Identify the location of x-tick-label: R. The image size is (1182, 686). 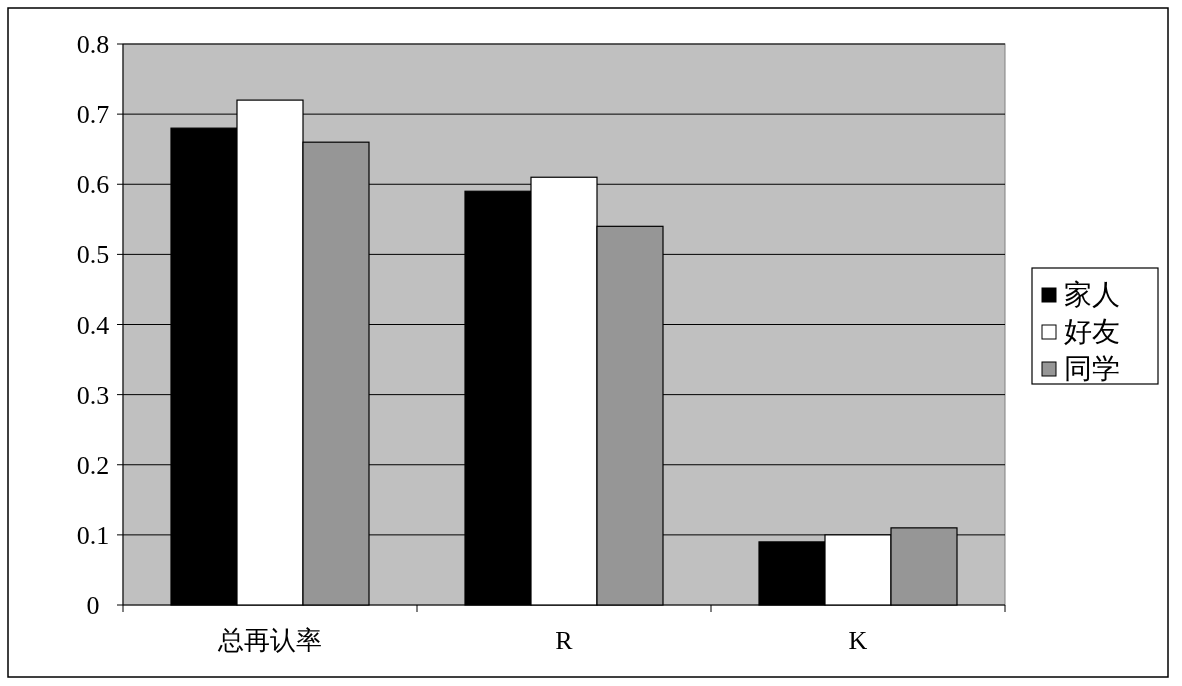
(564, 640).